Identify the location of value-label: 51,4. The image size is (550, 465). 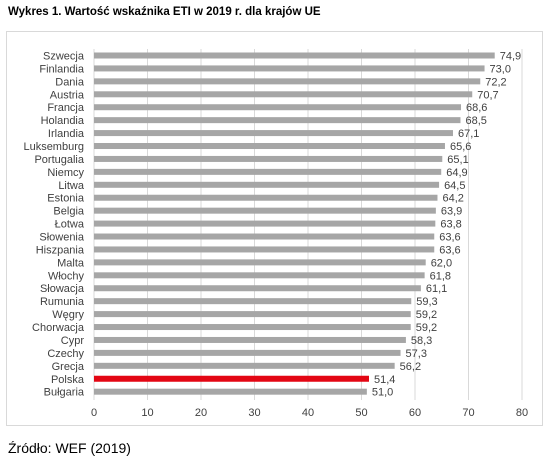
(384, 380).